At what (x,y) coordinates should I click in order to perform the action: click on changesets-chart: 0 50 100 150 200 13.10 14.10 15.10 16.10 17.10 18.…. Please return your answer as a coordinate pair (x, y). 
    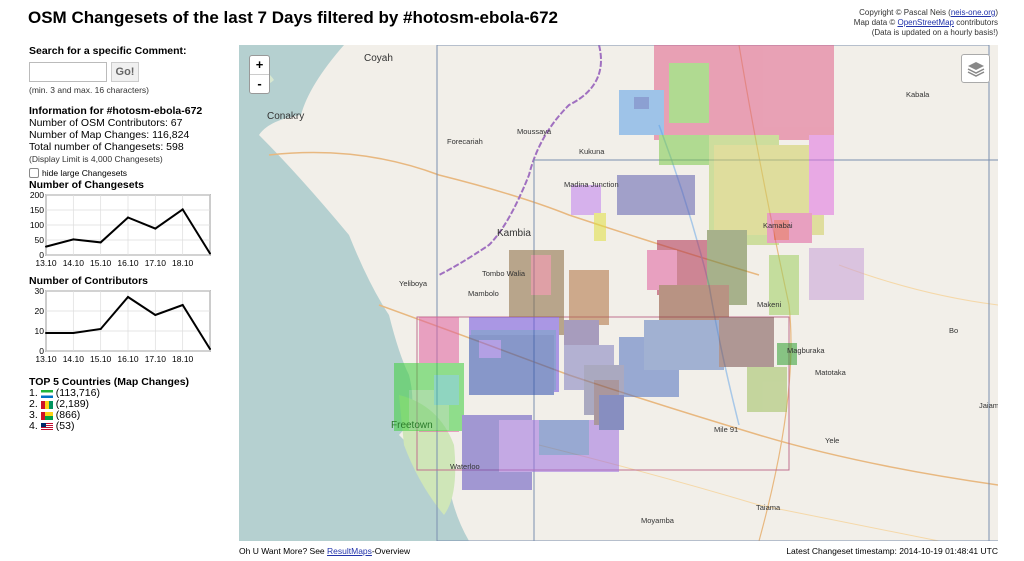
    Looking at the image, I should click on (120, 229).